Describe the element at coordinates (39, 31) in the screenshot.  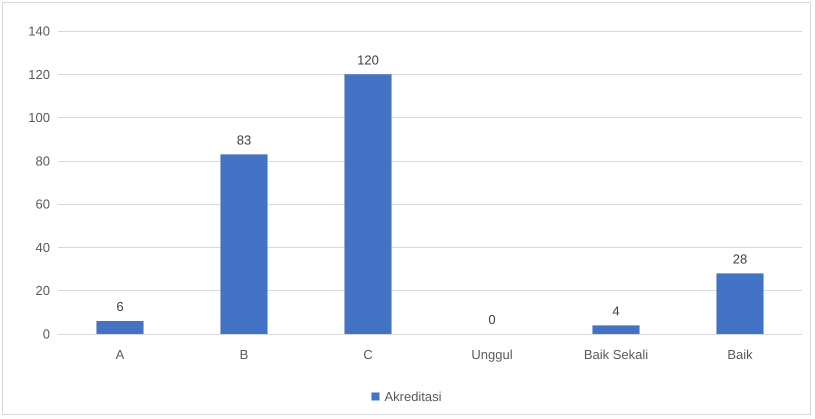
I see `y-tick-label: 140` at that location.